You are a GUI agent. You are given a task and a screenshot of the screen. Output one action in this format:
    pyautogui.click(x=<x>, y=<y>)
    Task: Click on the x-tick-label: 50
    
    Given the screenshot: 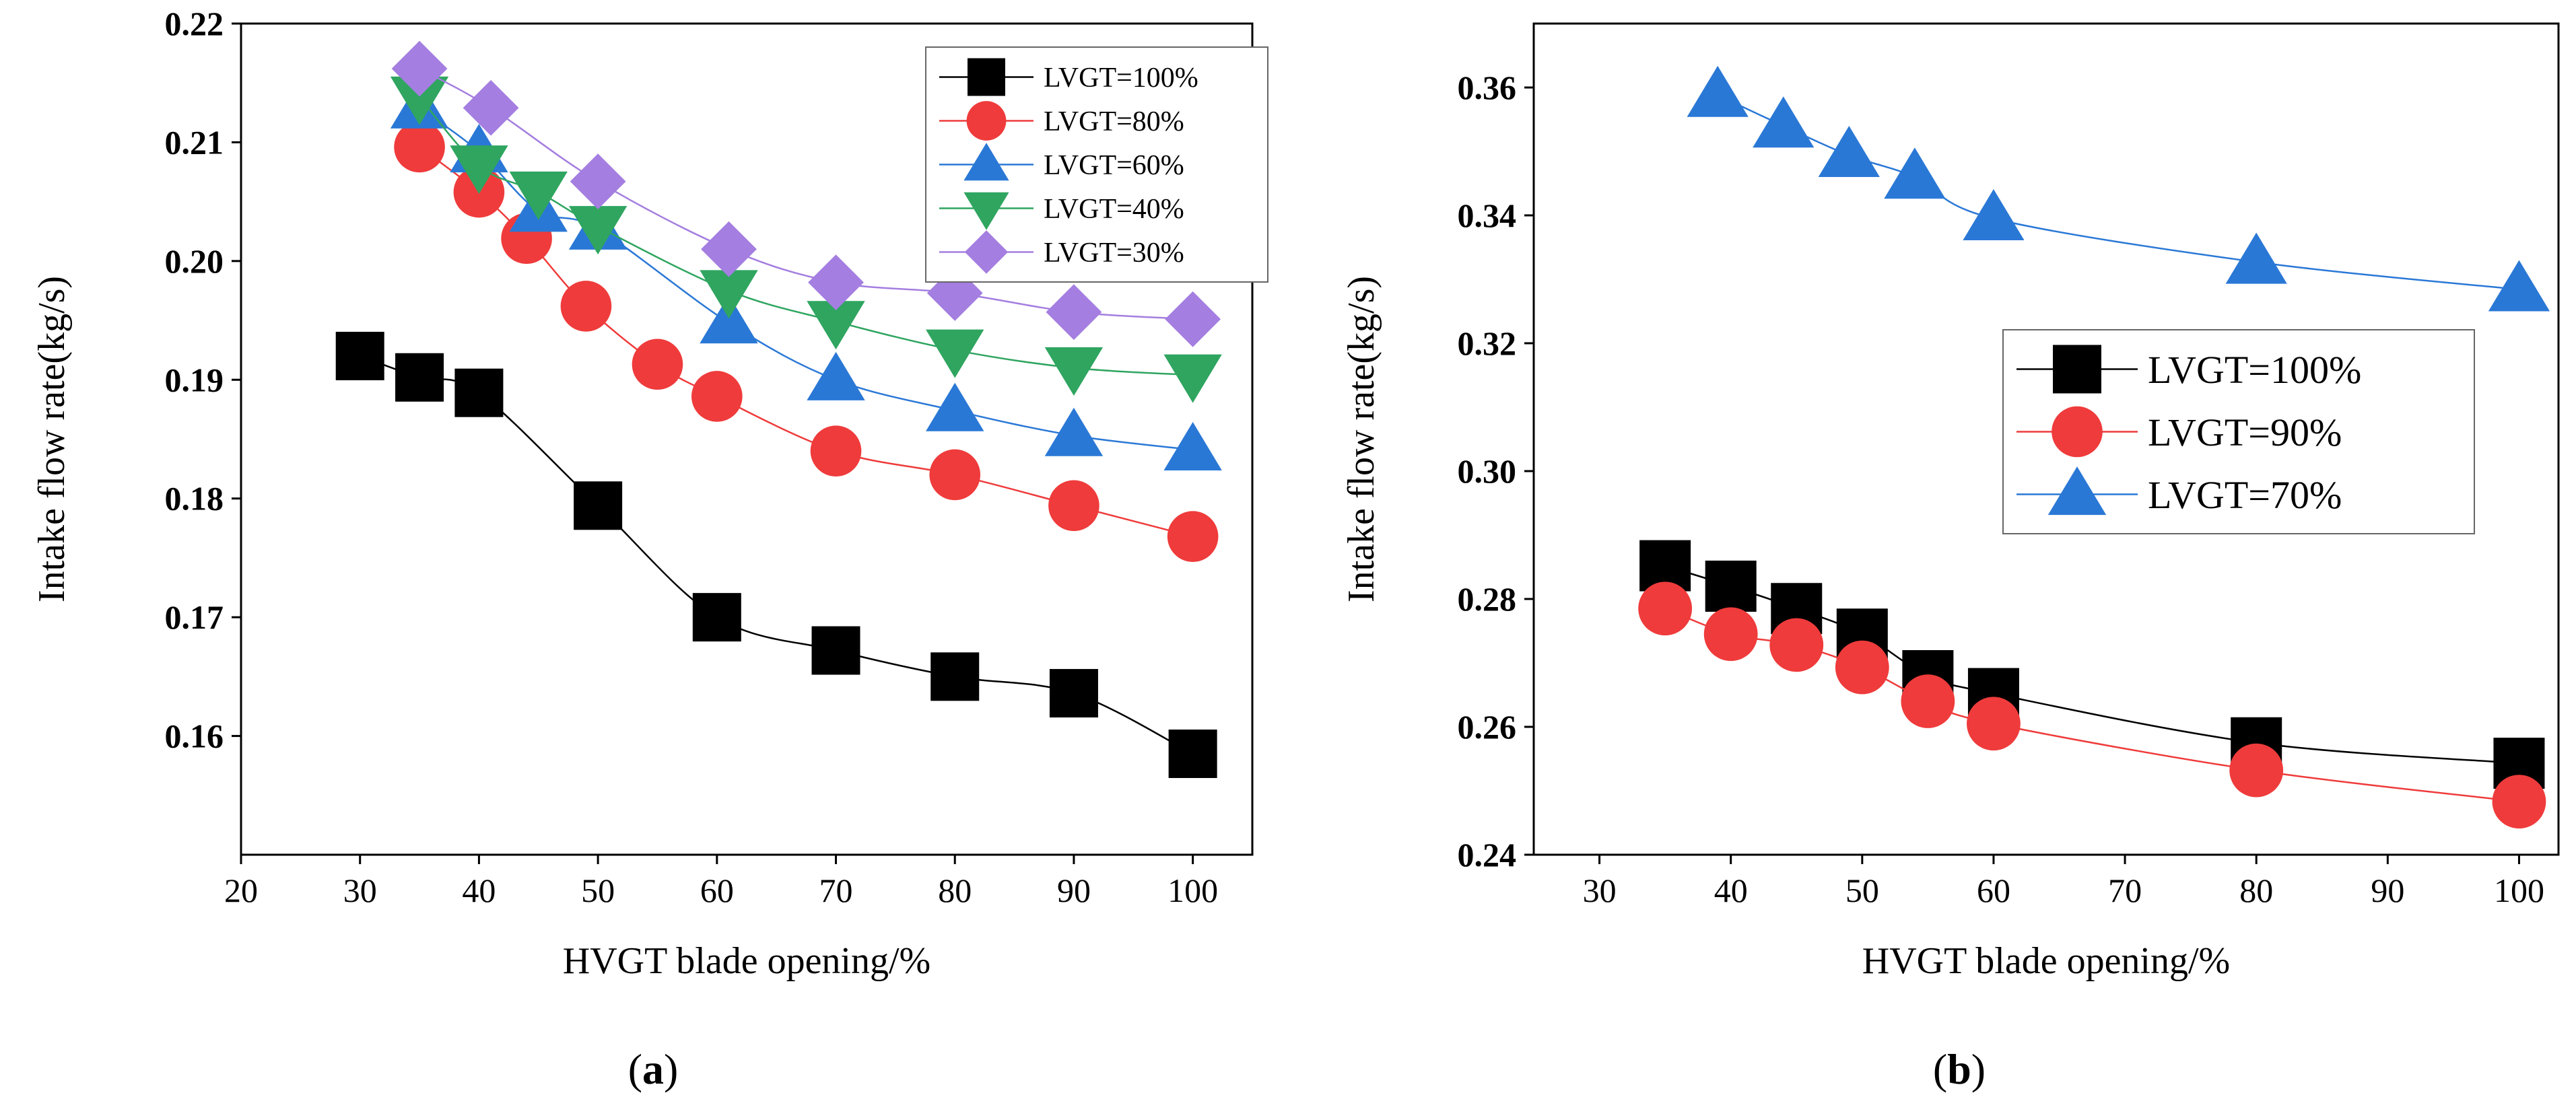 What is the action you would take?
    pyautogui.click(x=1862, y=890)
    